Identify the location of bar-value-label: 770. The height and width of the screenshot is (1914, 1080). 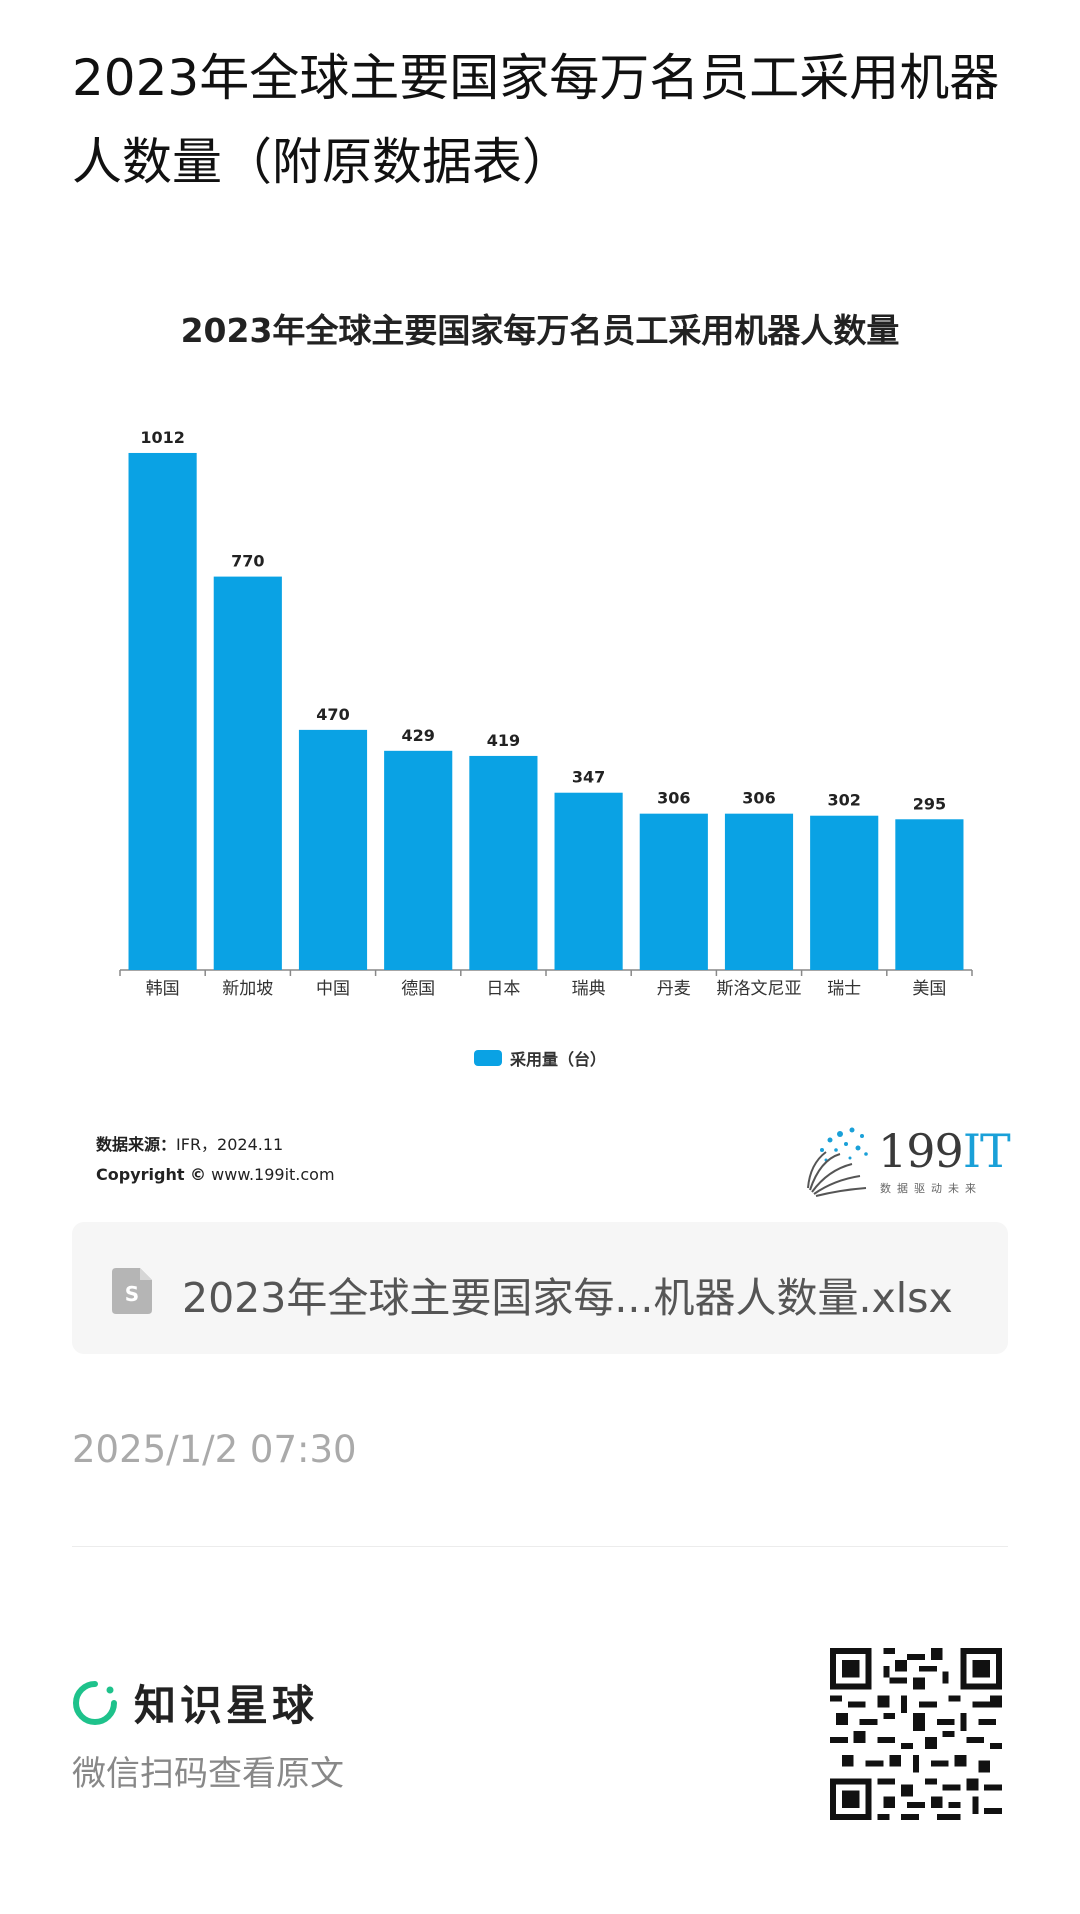
(247, 561).